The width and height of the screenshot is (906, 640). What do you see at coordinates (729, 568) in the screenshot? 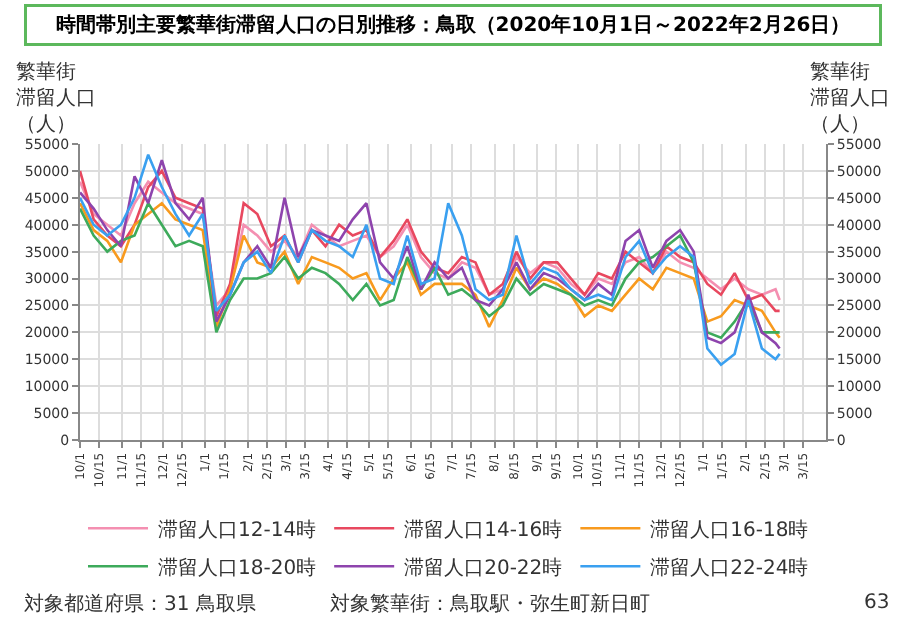
I see `legend-label: 滞留人口22-24時` at bounding box center [729, 568].